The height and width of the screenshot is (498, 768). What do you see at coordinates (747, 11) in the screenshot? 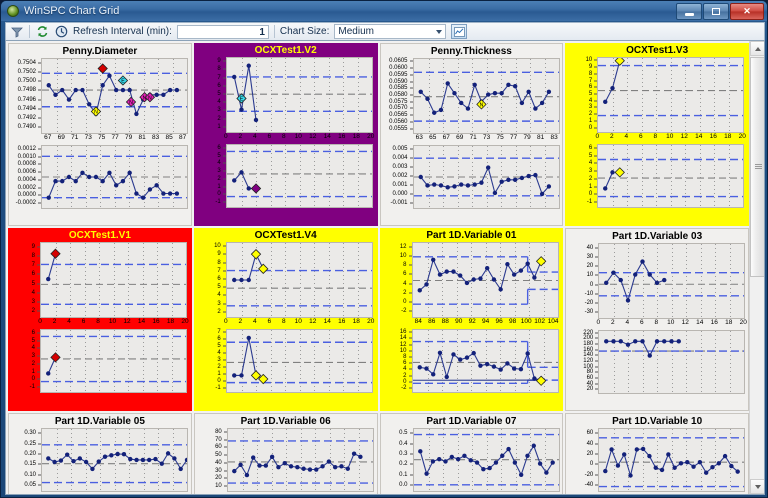
I see `close-button: ✕` at bounding box center [747, 11].